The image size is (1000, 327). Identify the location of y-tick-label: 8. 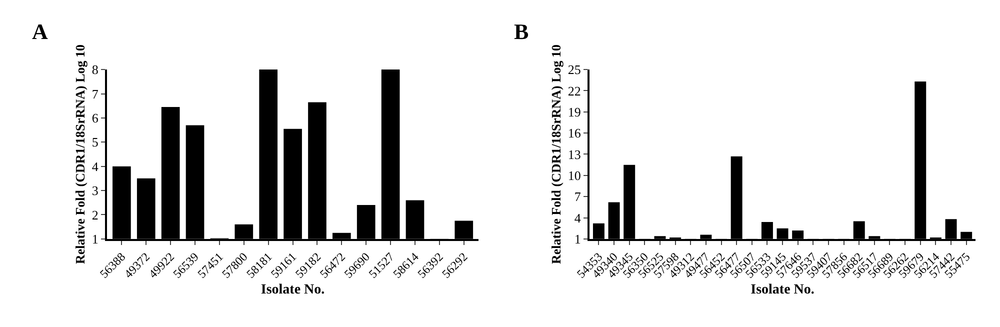
(95, 70).